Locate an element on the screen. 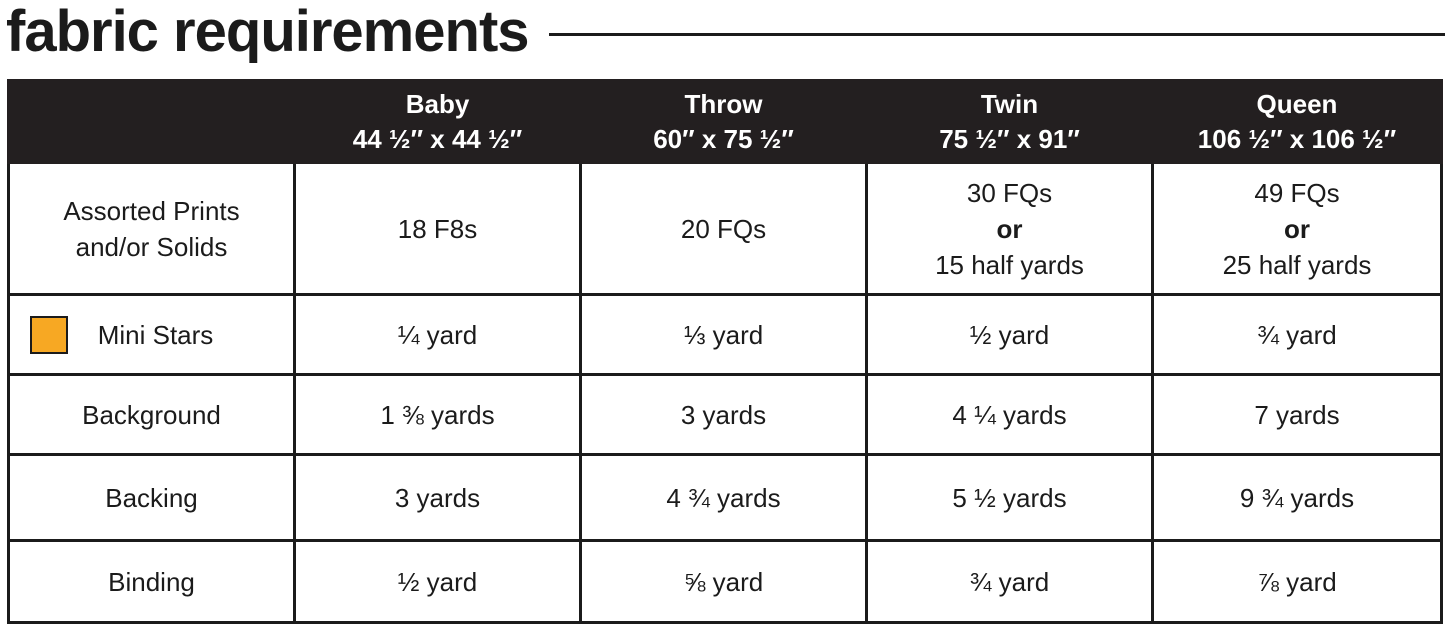  row-label-line: Assorted Prints is located at coordinates (151, 210).